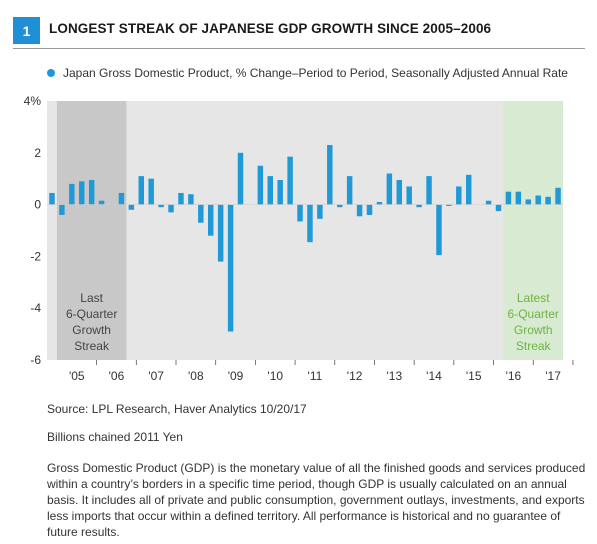 The width and height of the screenshot is (597, 544). Describe the element at coordinates (35, 360) in the screenshot. I see `y-tick-label: -6` at that location.